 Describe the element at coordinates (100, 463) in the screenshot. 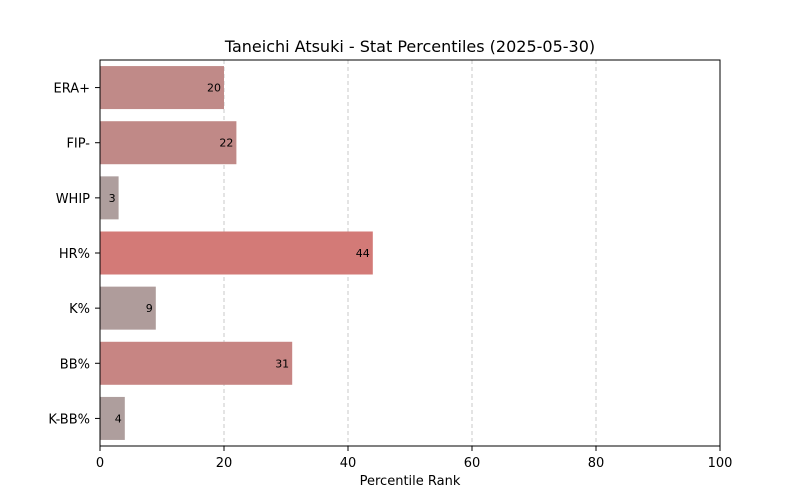

I see `x-tick-label-0: 0` at that location.